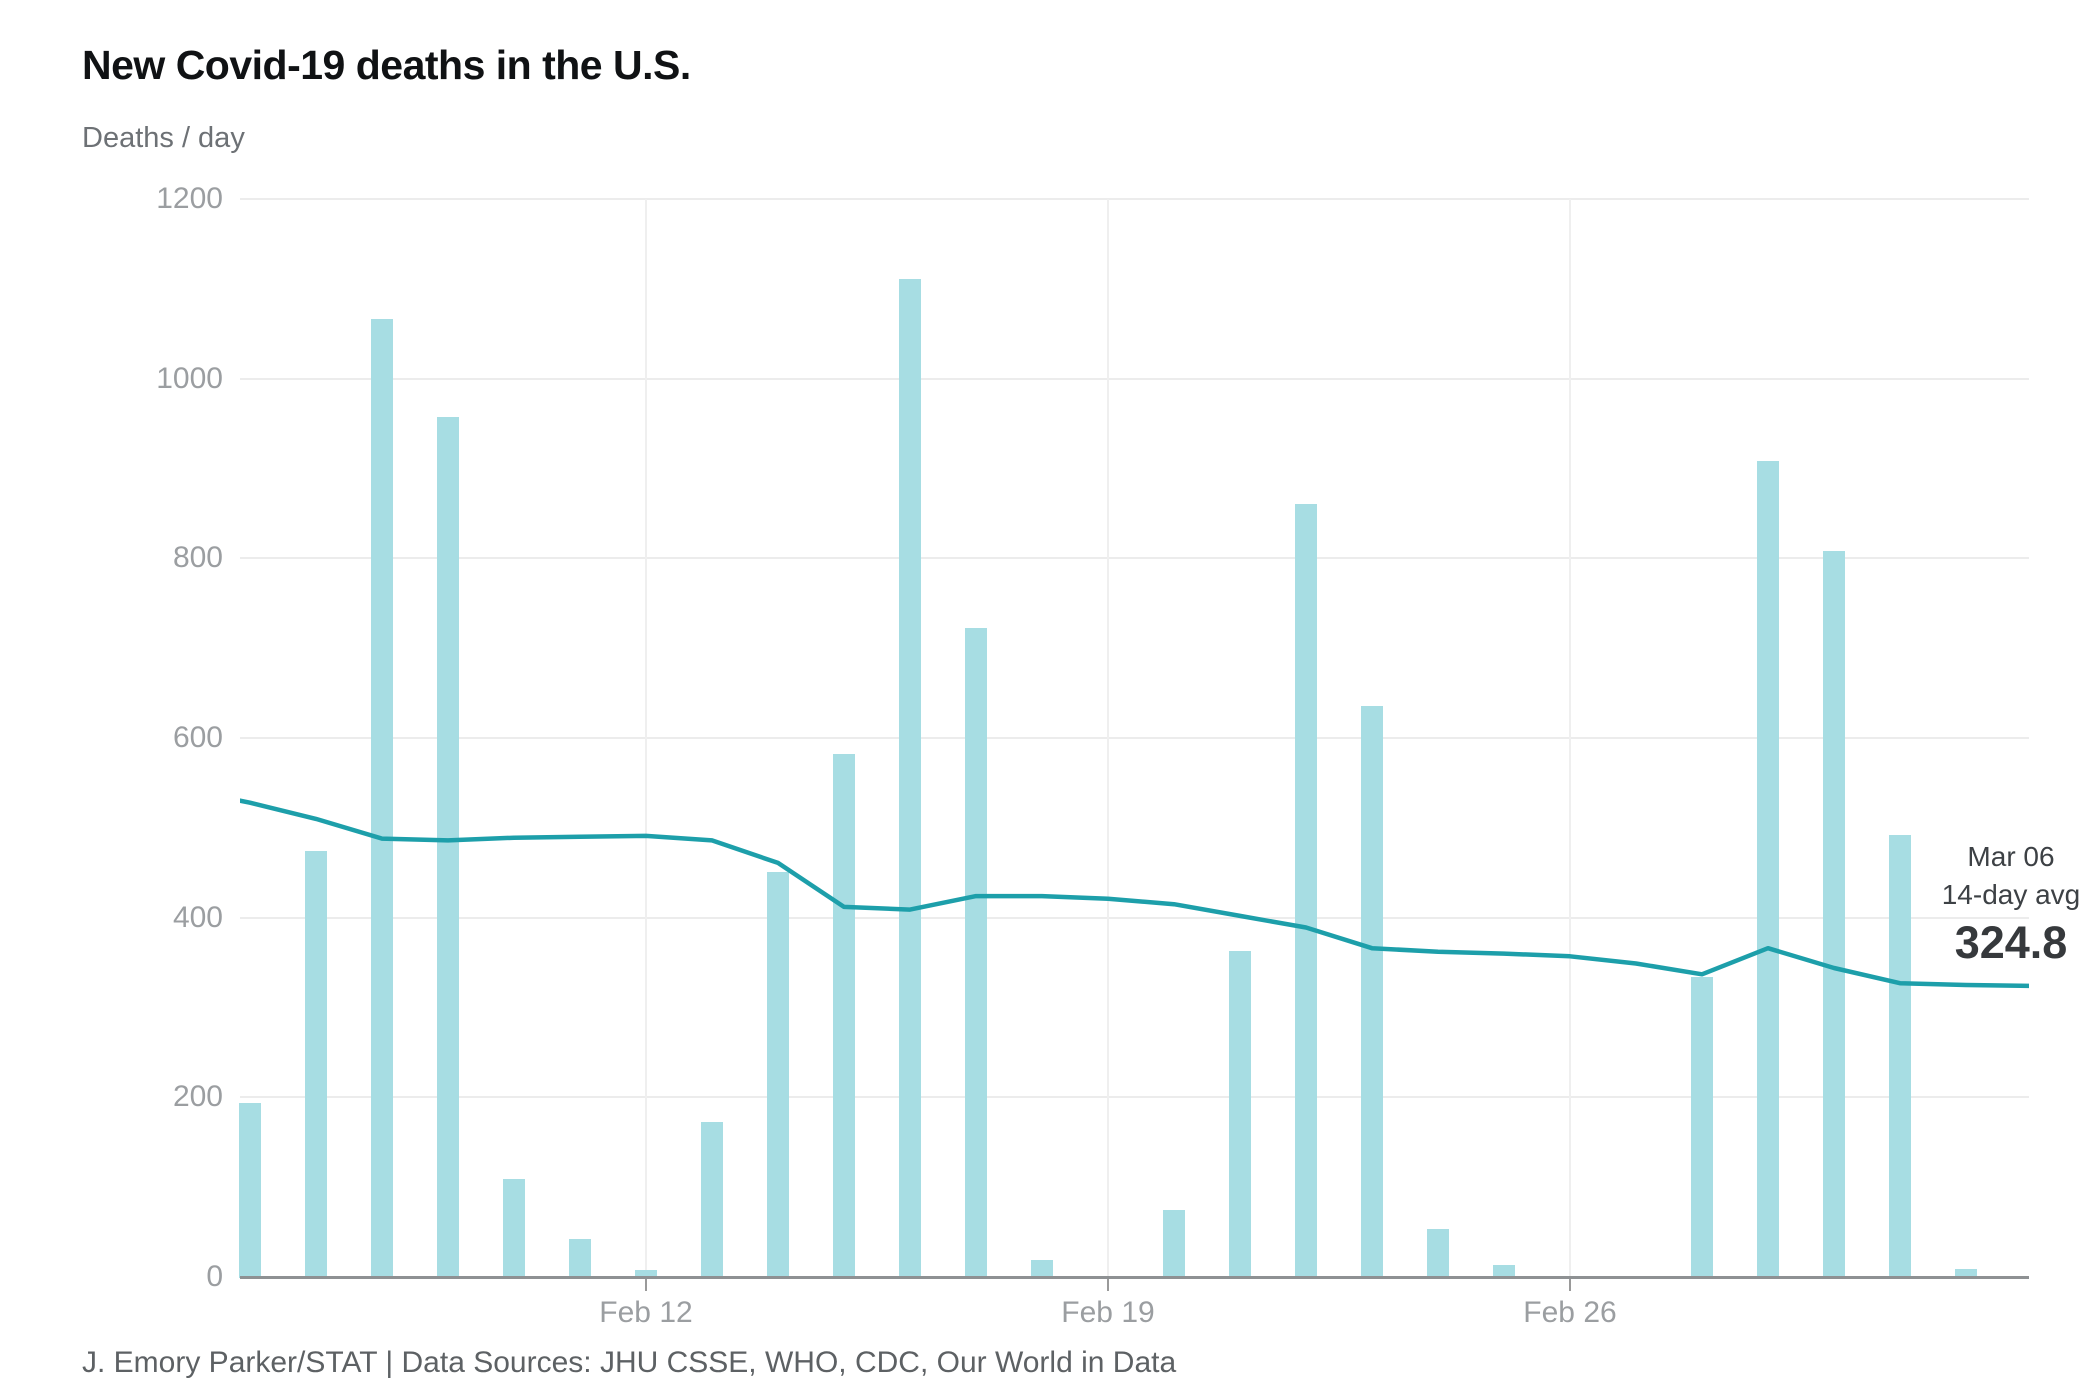  Describe the element at coordinates (189, 198) in the screenshot. I see `y-tick-label-1200: 1200` at that location.